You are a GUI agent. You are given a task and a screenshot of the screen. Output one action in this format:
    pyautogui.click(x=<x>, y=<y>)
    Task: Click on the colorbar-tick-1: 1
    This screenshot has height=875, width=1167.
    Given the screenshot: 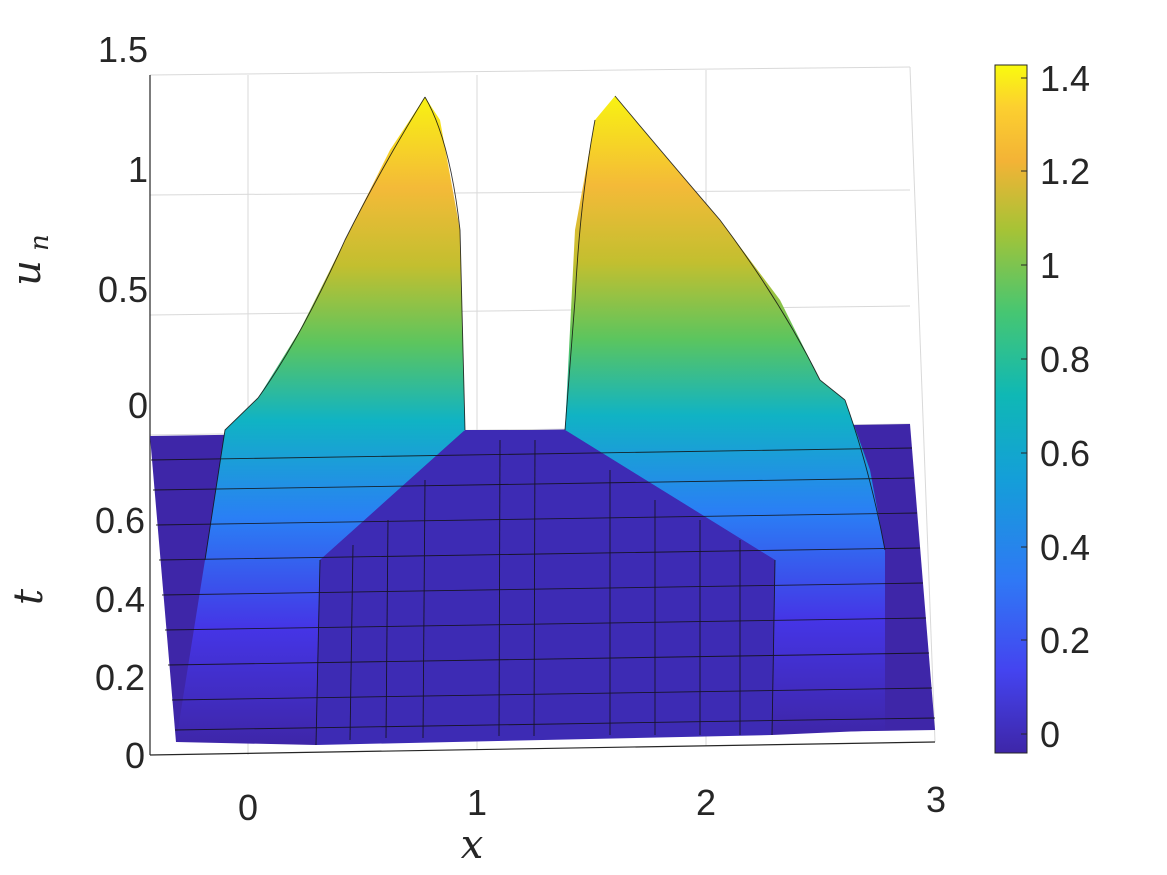 What is the action you would take?
    pyautogui.click(x=1050, y=265)
    